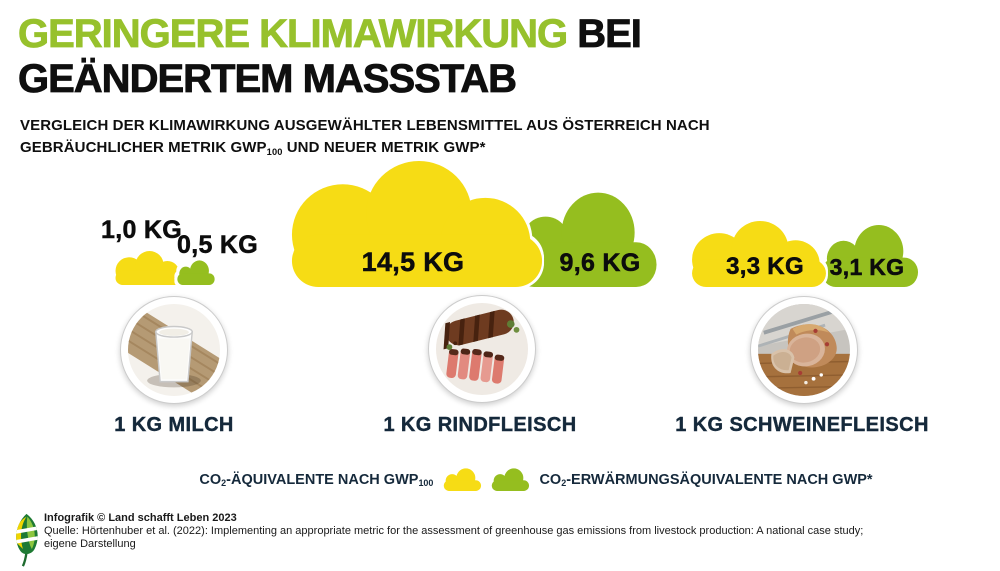 This screenshot has height=571, width=1000. I want to click on leaf-logo-icon, so click(27, 540).